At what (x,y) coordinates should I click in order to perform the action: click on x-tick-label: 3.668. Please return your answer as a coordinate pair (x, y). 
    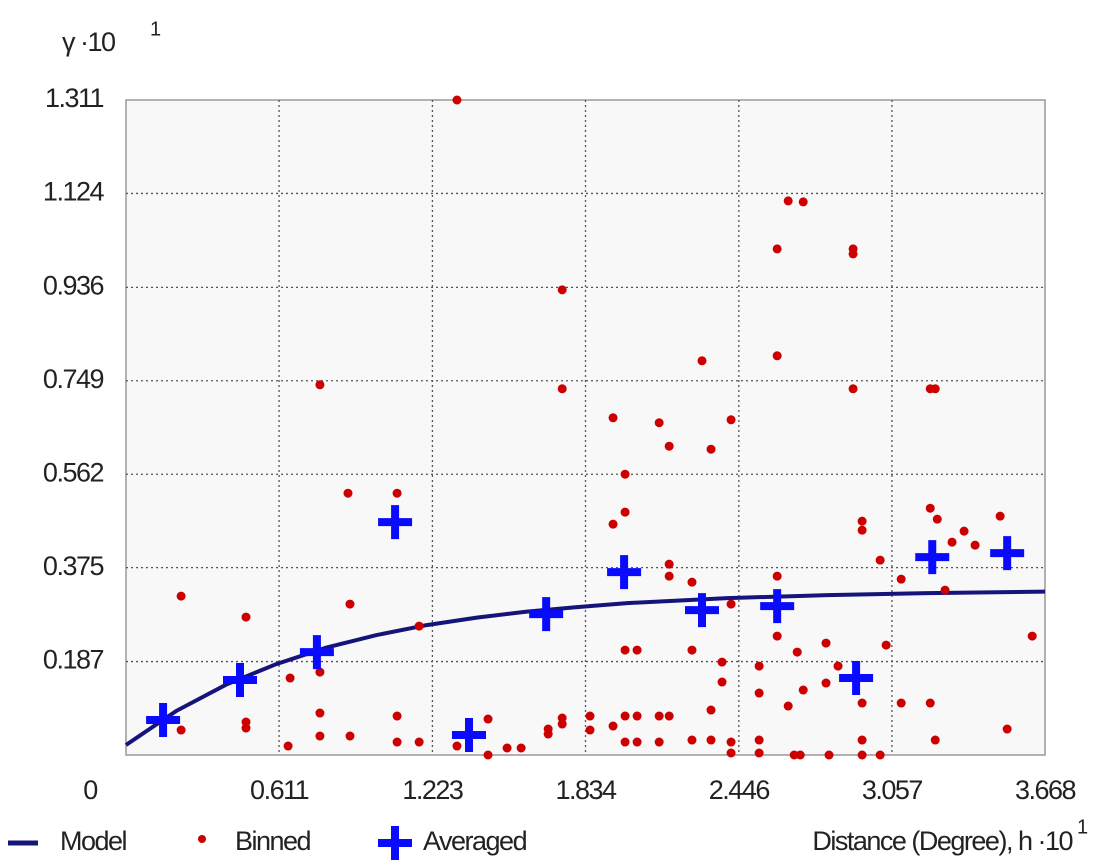
    Looking at the image, I should click on (1045, 790).